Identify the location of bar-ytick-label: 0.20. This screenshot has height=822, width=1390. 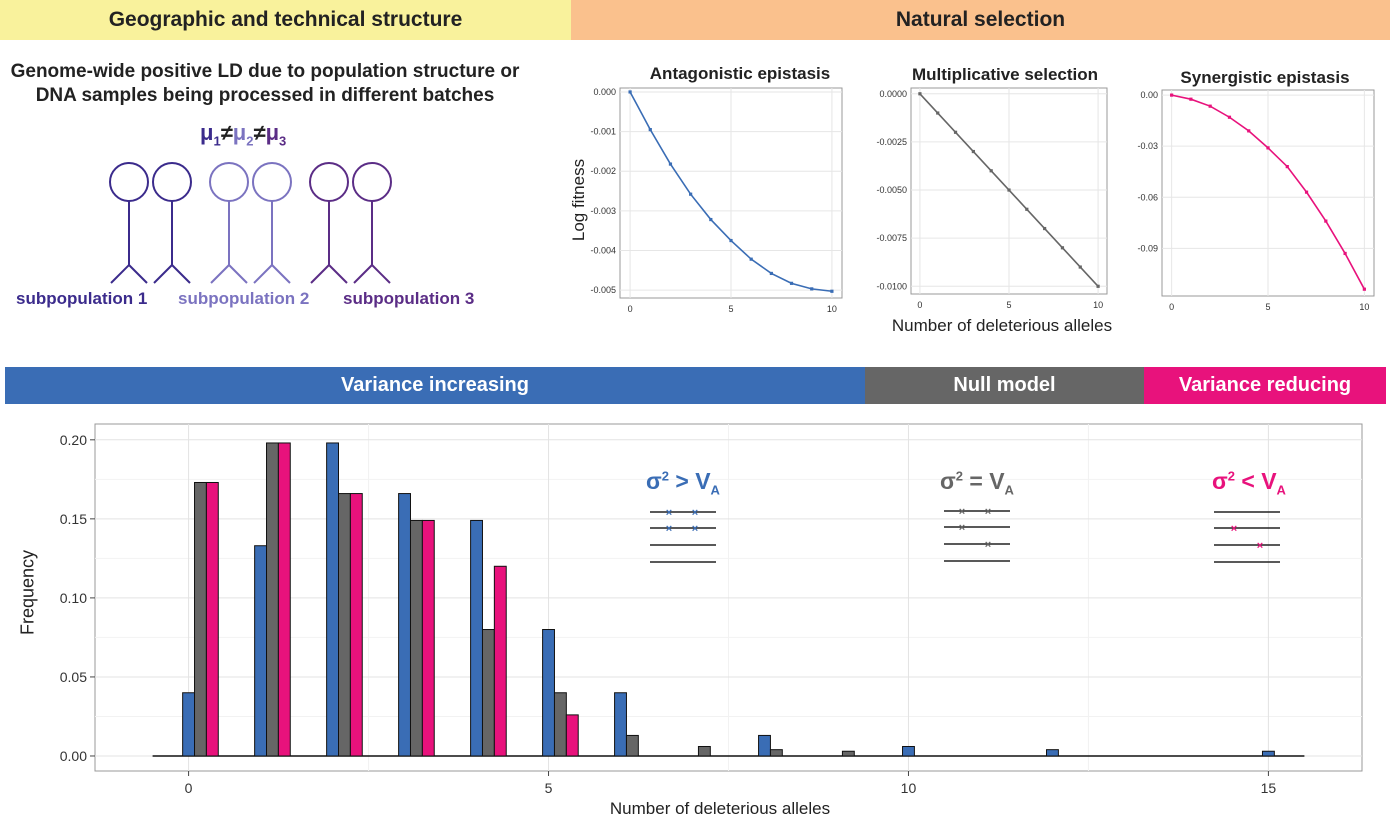
(73, 440).